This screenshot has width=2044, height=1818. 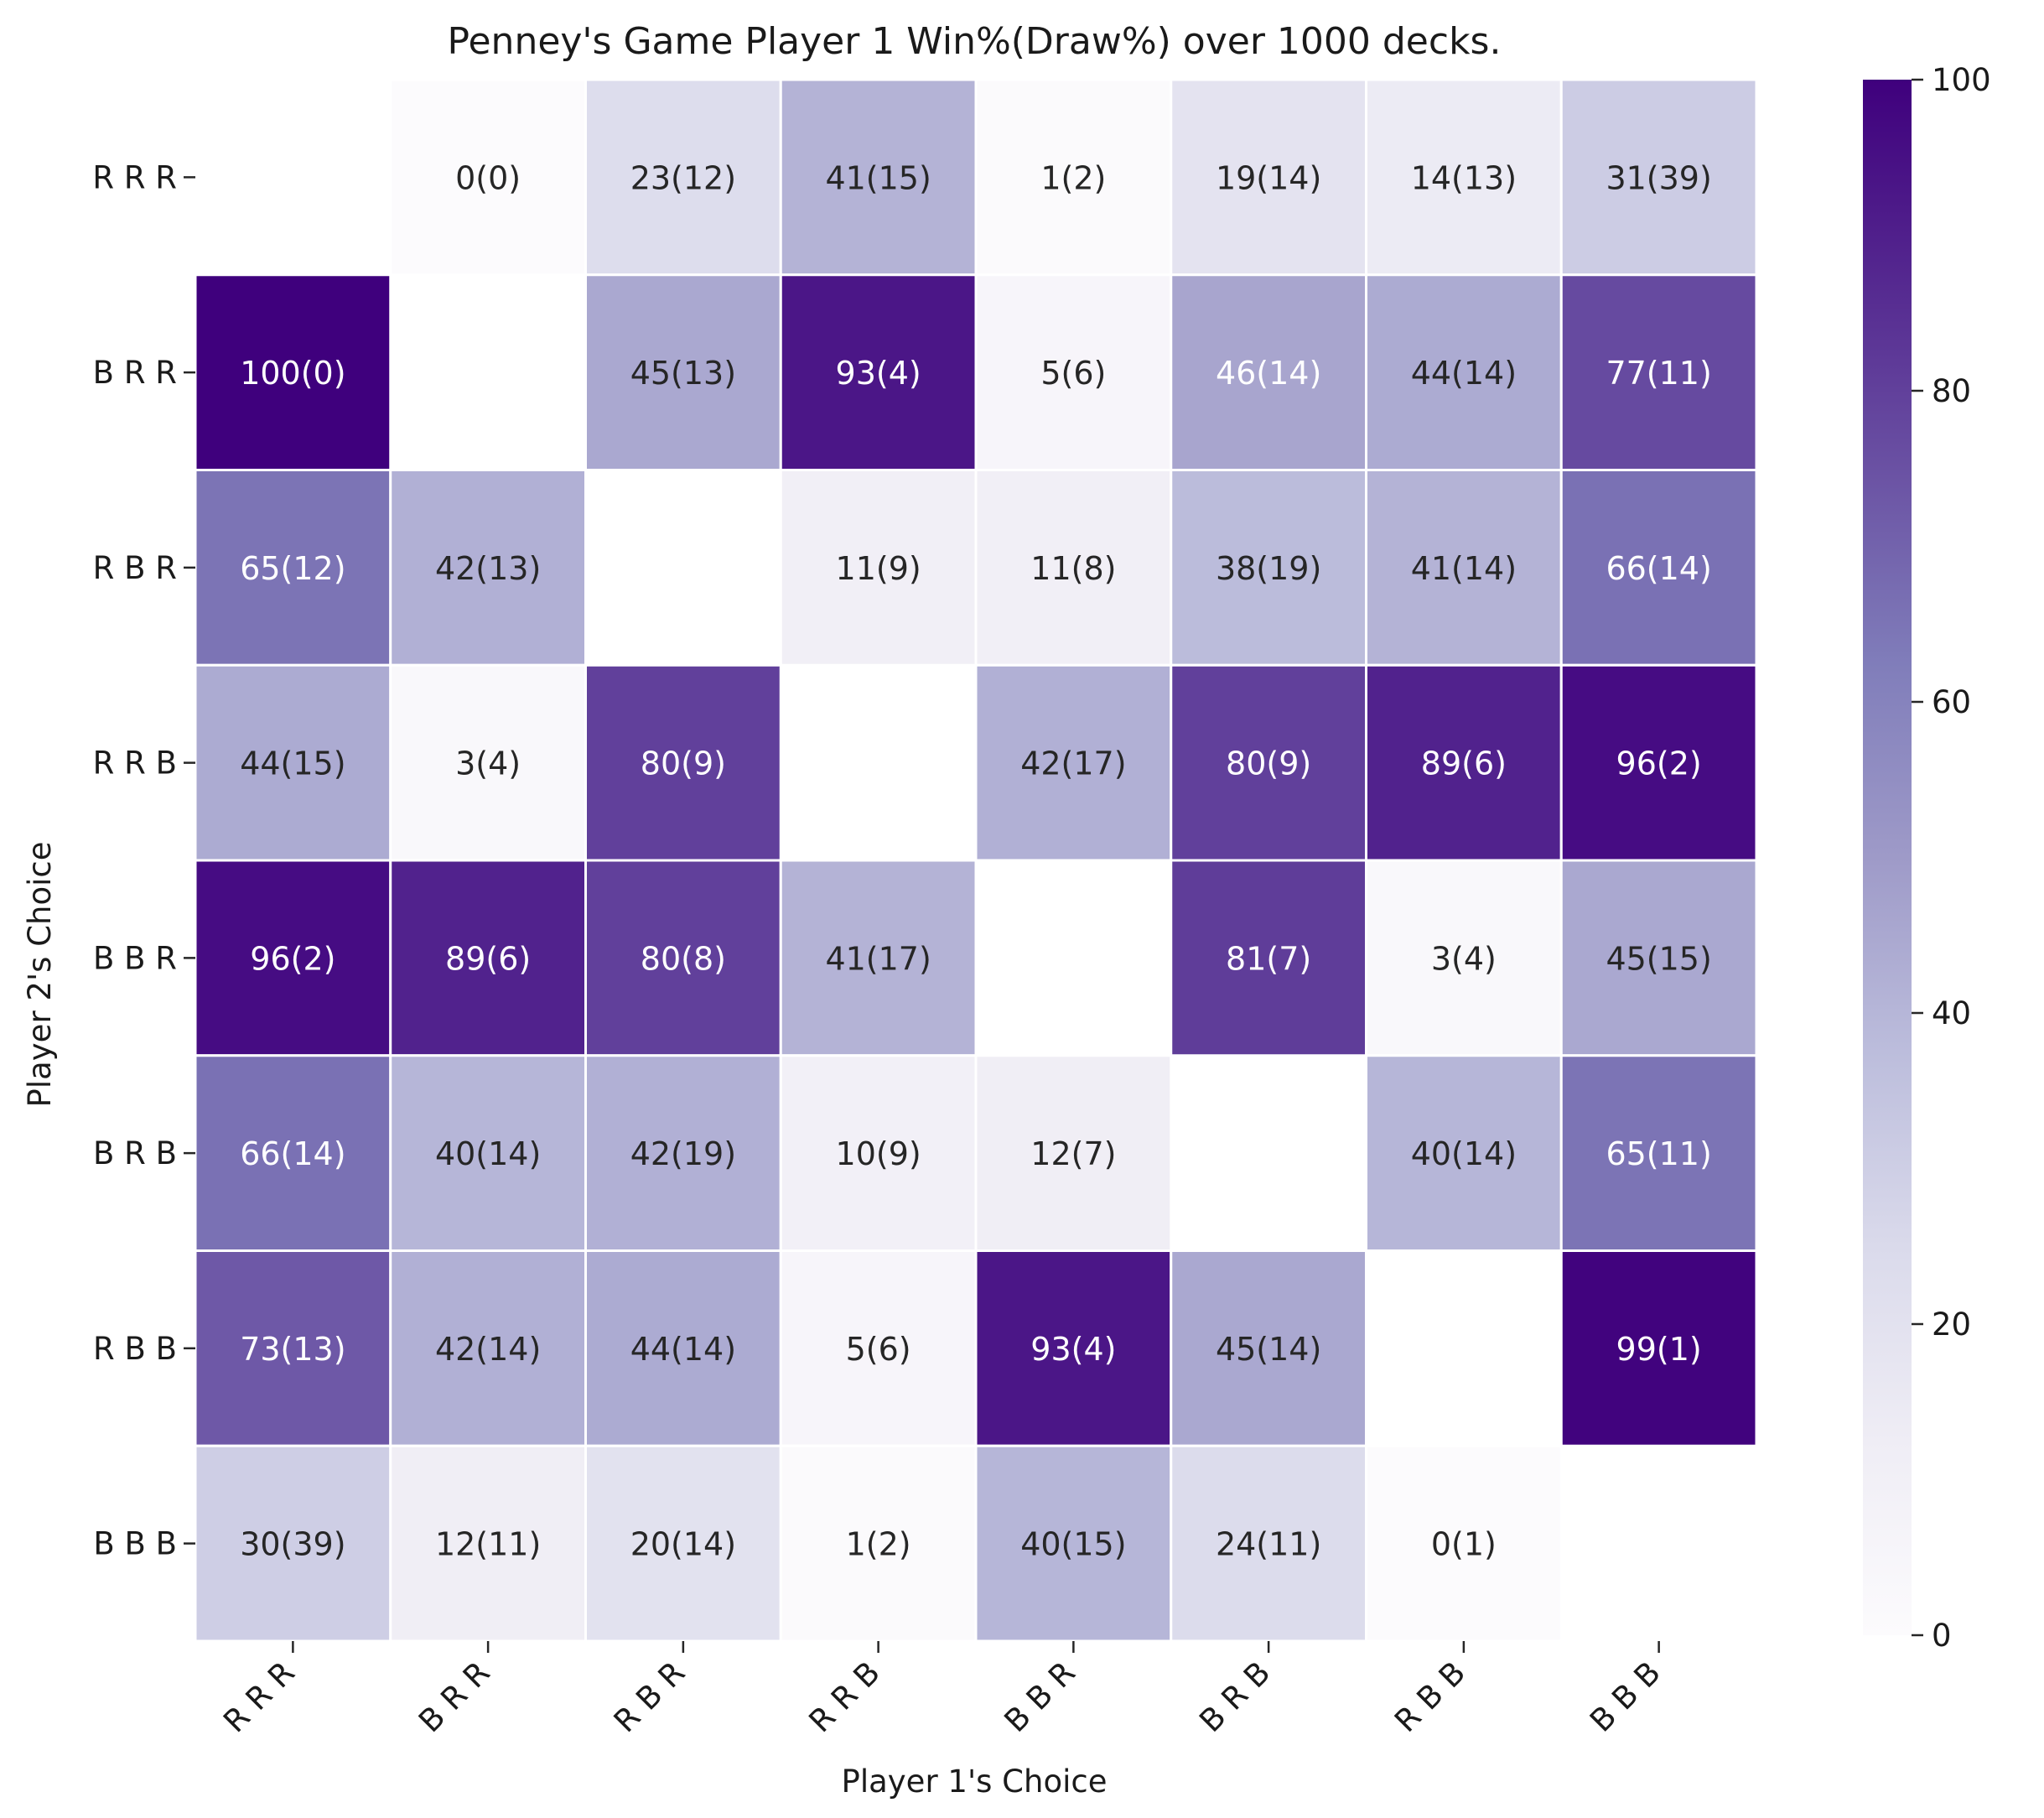 What do you see at coordinates (454, 1696) in the screenshot?
I see `x-tick-label: B R R` at bounding box center [454, 1696].